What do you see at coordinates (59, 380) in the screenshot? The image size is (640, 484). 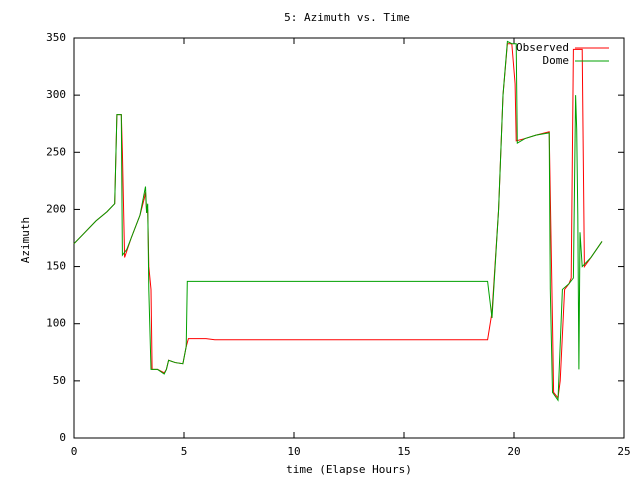 I see `y-tick-label: 50` at bounding box center [59, 380].